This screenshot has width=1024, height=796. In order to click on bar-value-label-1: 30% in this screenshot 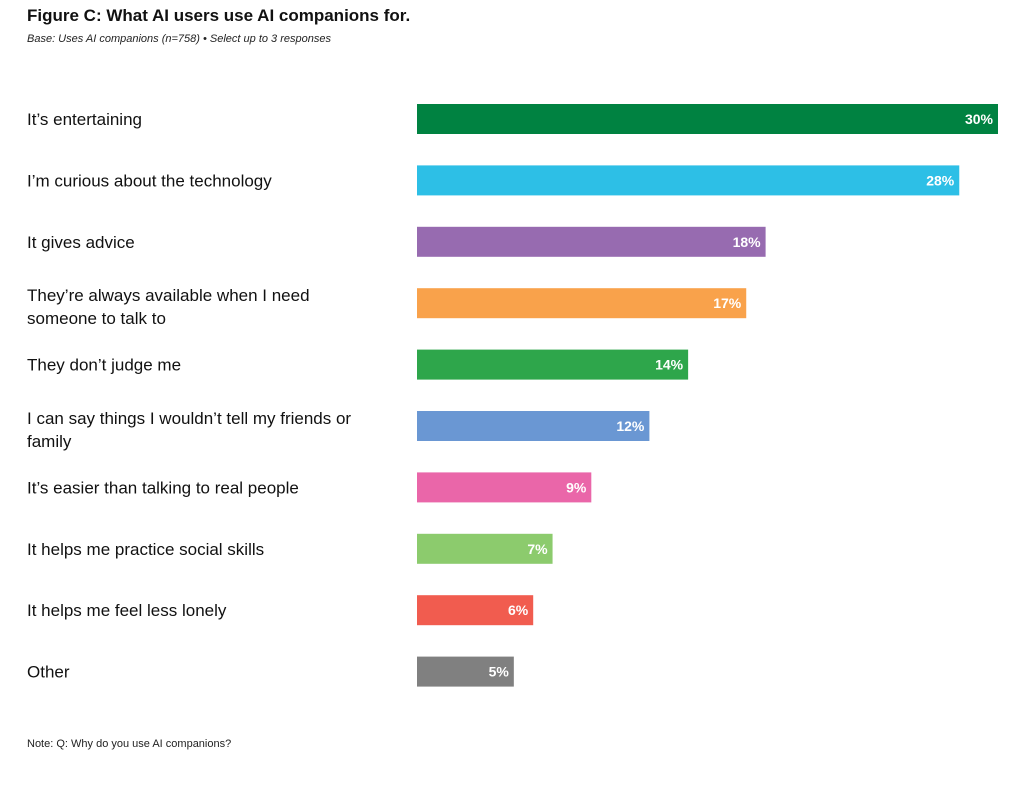, I will do `click(979, 119)`.